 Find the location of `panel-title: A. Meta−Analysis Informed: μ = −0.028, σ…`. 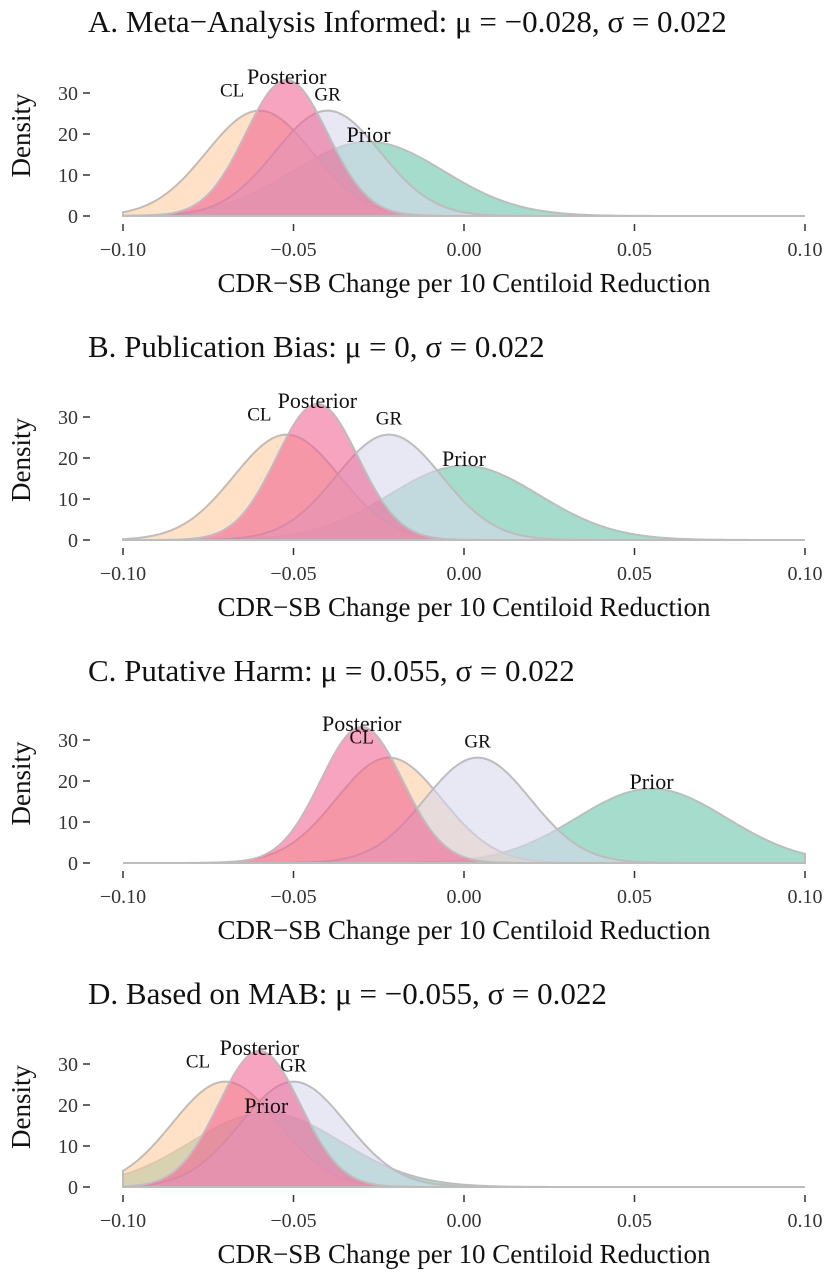

panel-title: A. Meta−Analysis Informed: μ = −0.028, σ… is located at coordinates (407, 21).